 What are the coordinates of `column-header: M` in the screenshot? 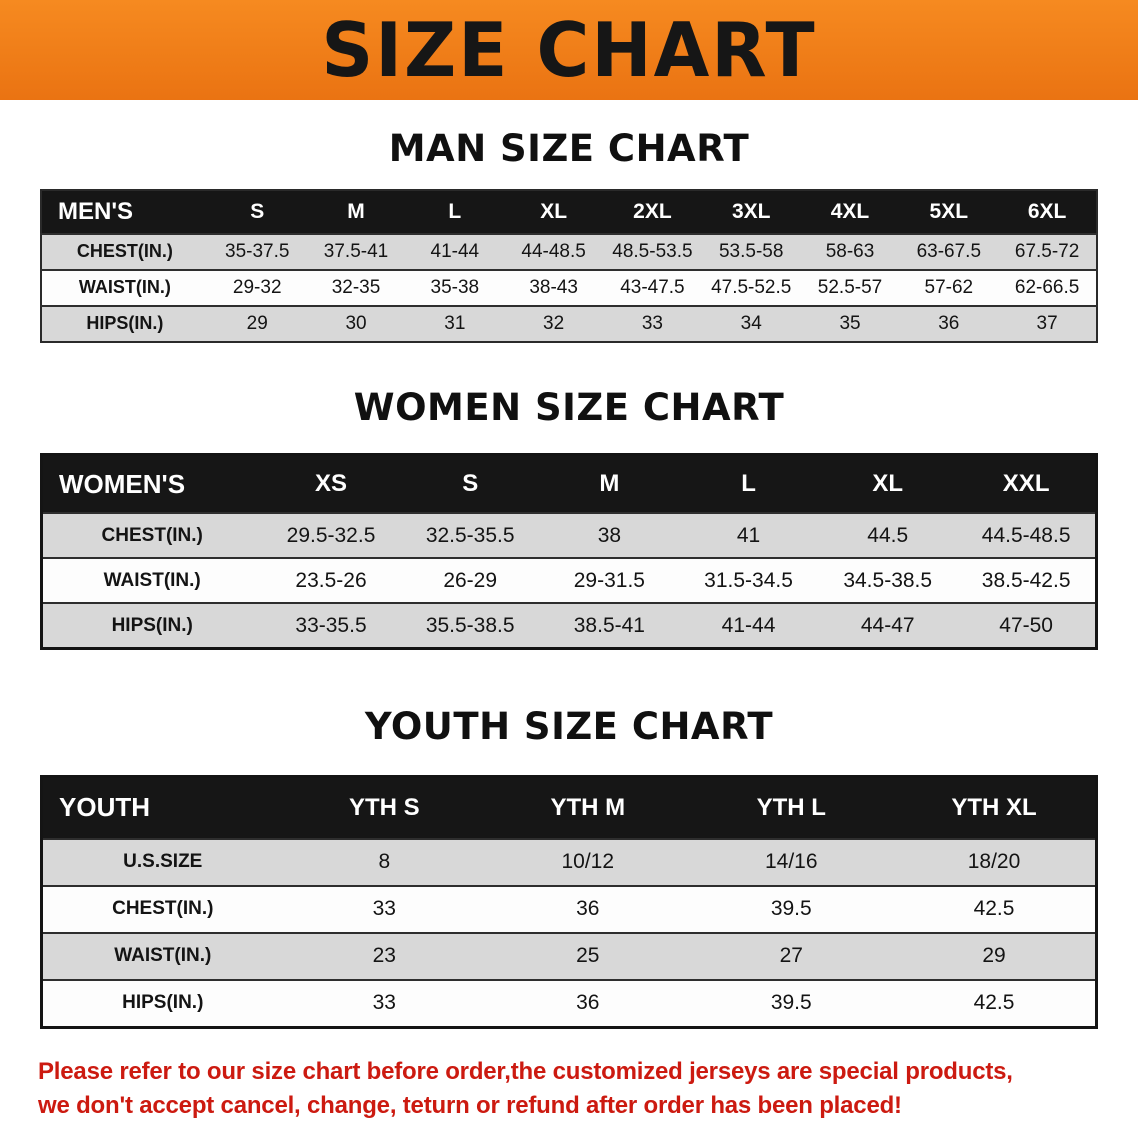 It's located at (609, 484).